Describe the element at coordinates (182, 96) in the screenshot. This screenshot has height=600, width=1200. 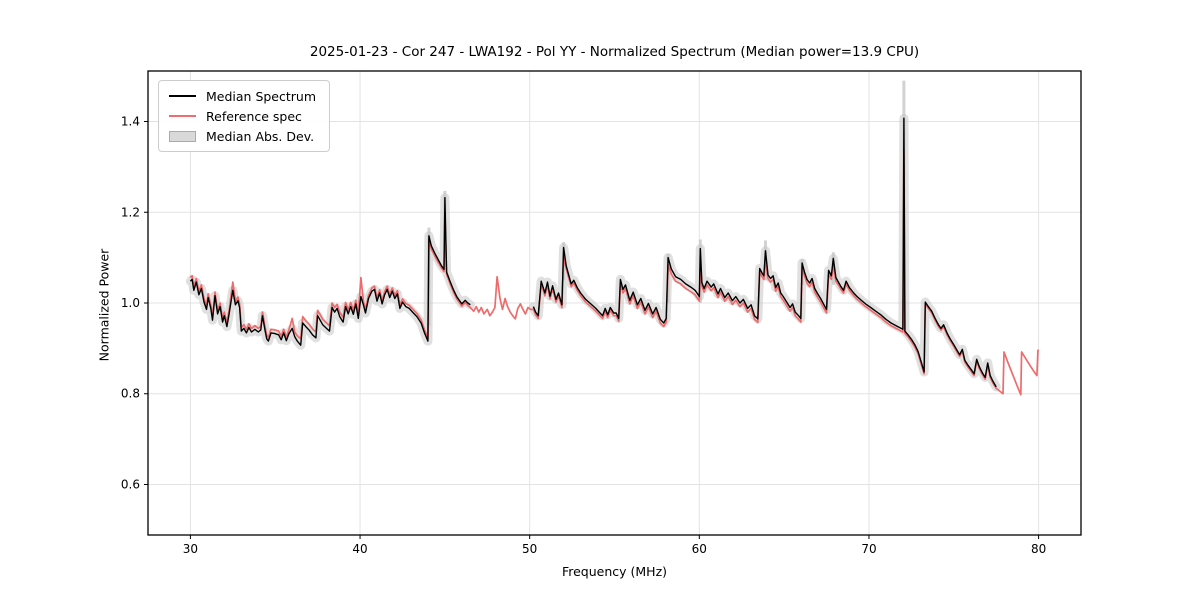
I see `median-line-swatch` at that location.